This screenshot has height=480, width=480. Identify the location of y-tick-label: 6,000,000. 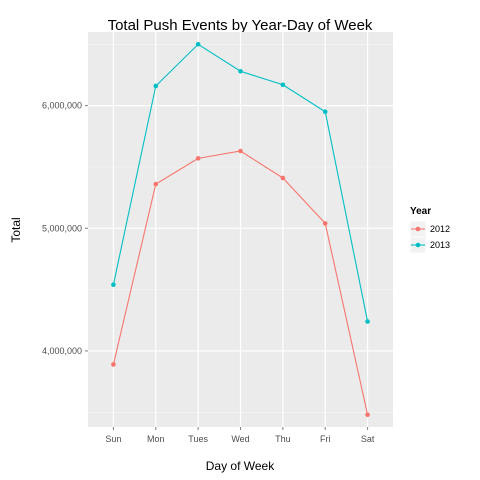
(62, 106).